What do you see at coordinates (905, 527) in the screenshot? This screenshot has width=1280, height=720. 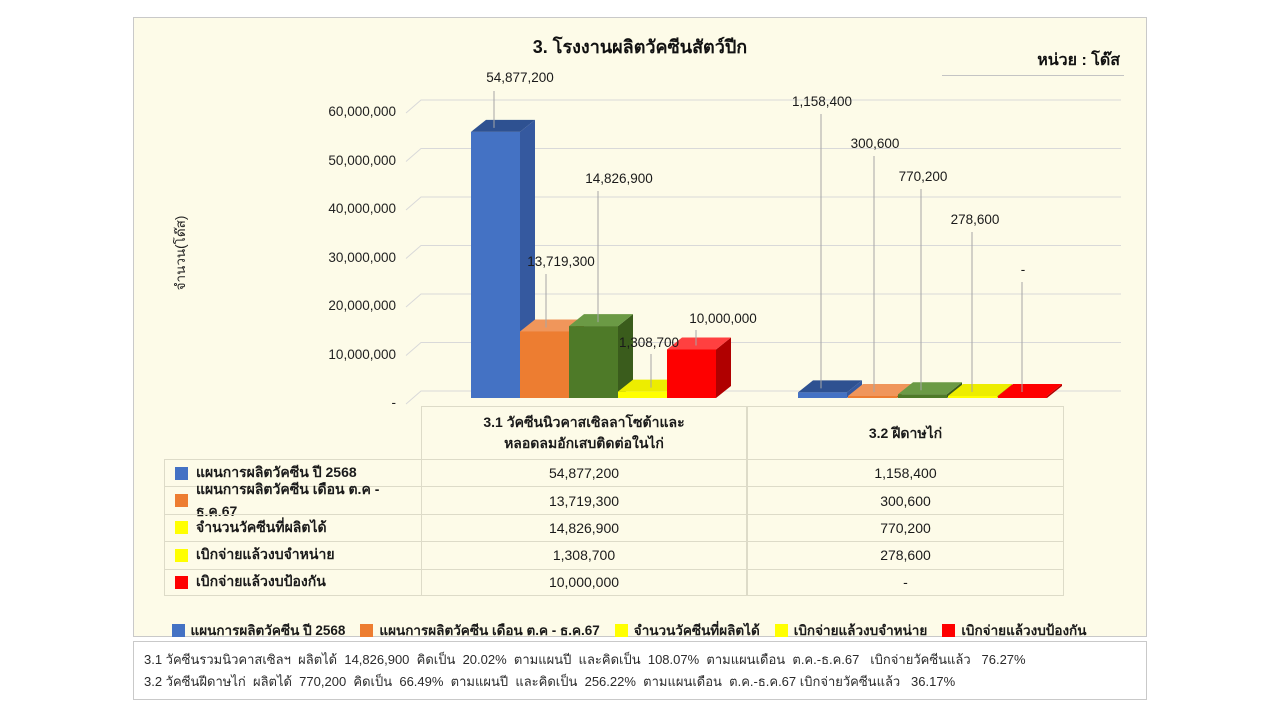 I see `table-value-col2: 770,200` at bounding box center [905, 527].